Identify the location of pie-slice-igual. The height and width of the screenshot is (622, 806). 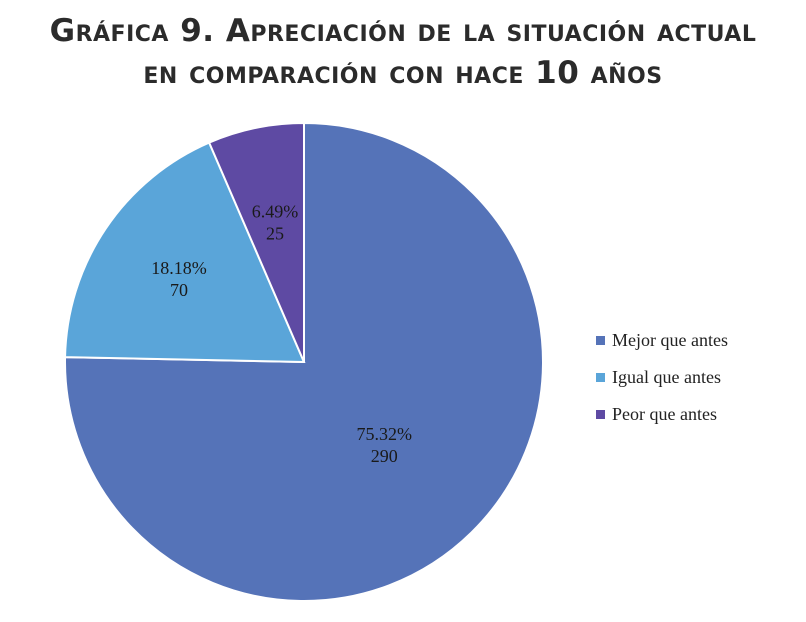
(185, 252).